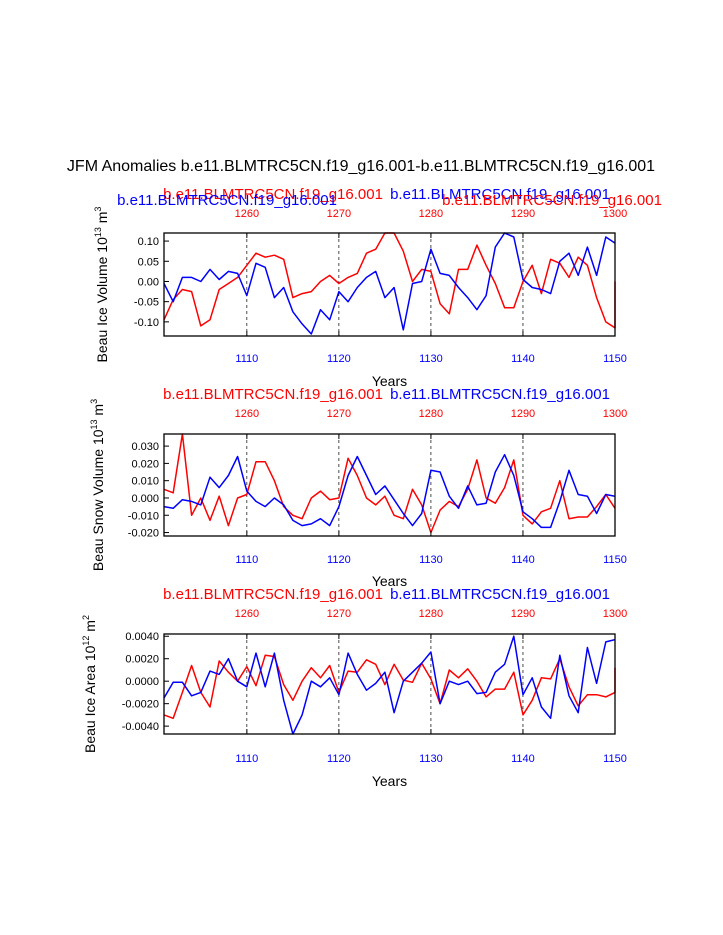 The height and width of the screenshot is (935, 723). What do you see at coordinates (145, 464) in the screenshot?
I see `y-tick-label: 0.020` at bounding box center [145, 464].